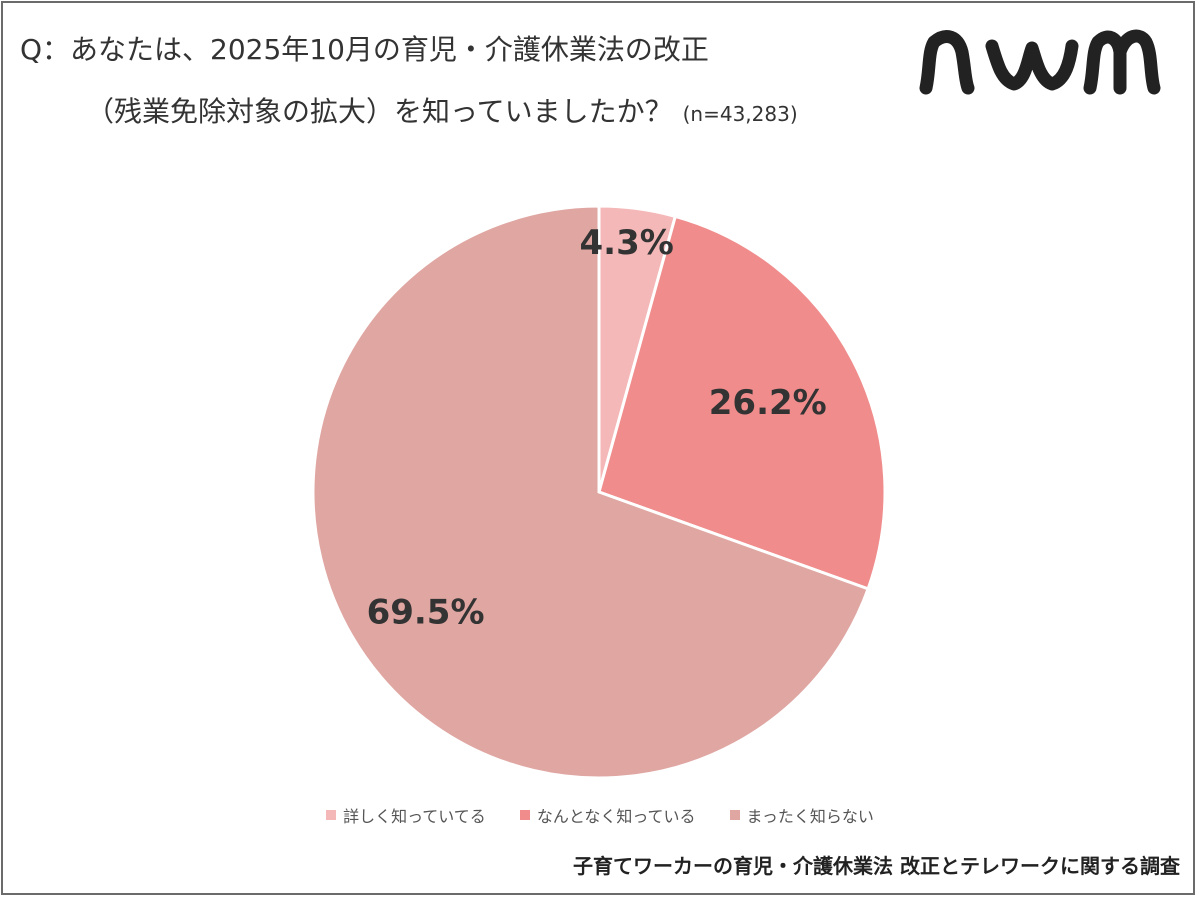 The image size is (1200, 900). I want to click on chart-title-line-2: （残業免除対象の拡大）を知っていましたか？ (n=43,283), so click(442, 110).